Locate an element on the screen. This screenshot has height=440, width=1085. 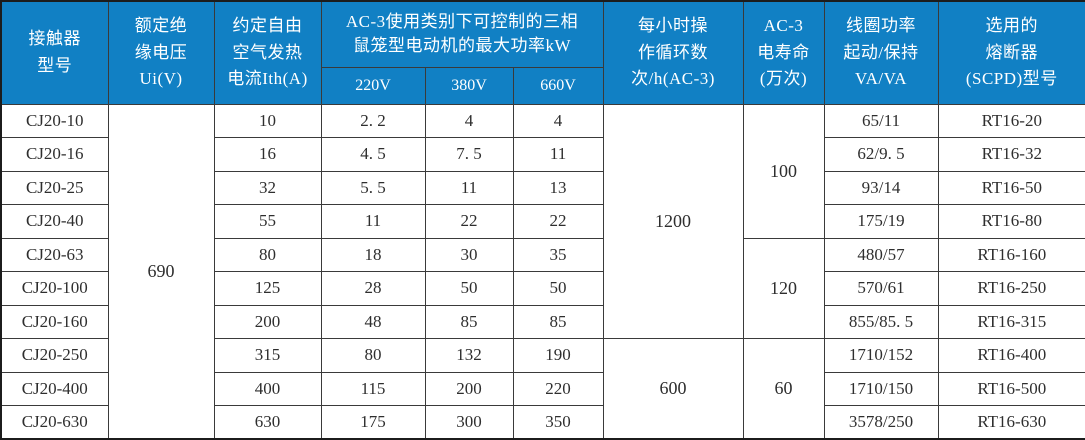
power-660v-cell: 220 is located at coordinates (558, 388).